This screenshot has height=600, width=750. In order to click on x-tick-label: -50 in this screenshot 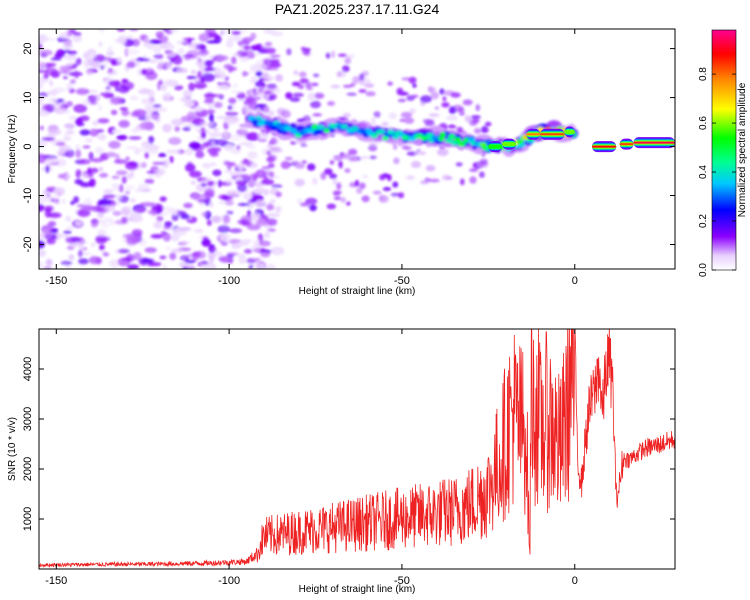, I will do `click(402, 581)`.